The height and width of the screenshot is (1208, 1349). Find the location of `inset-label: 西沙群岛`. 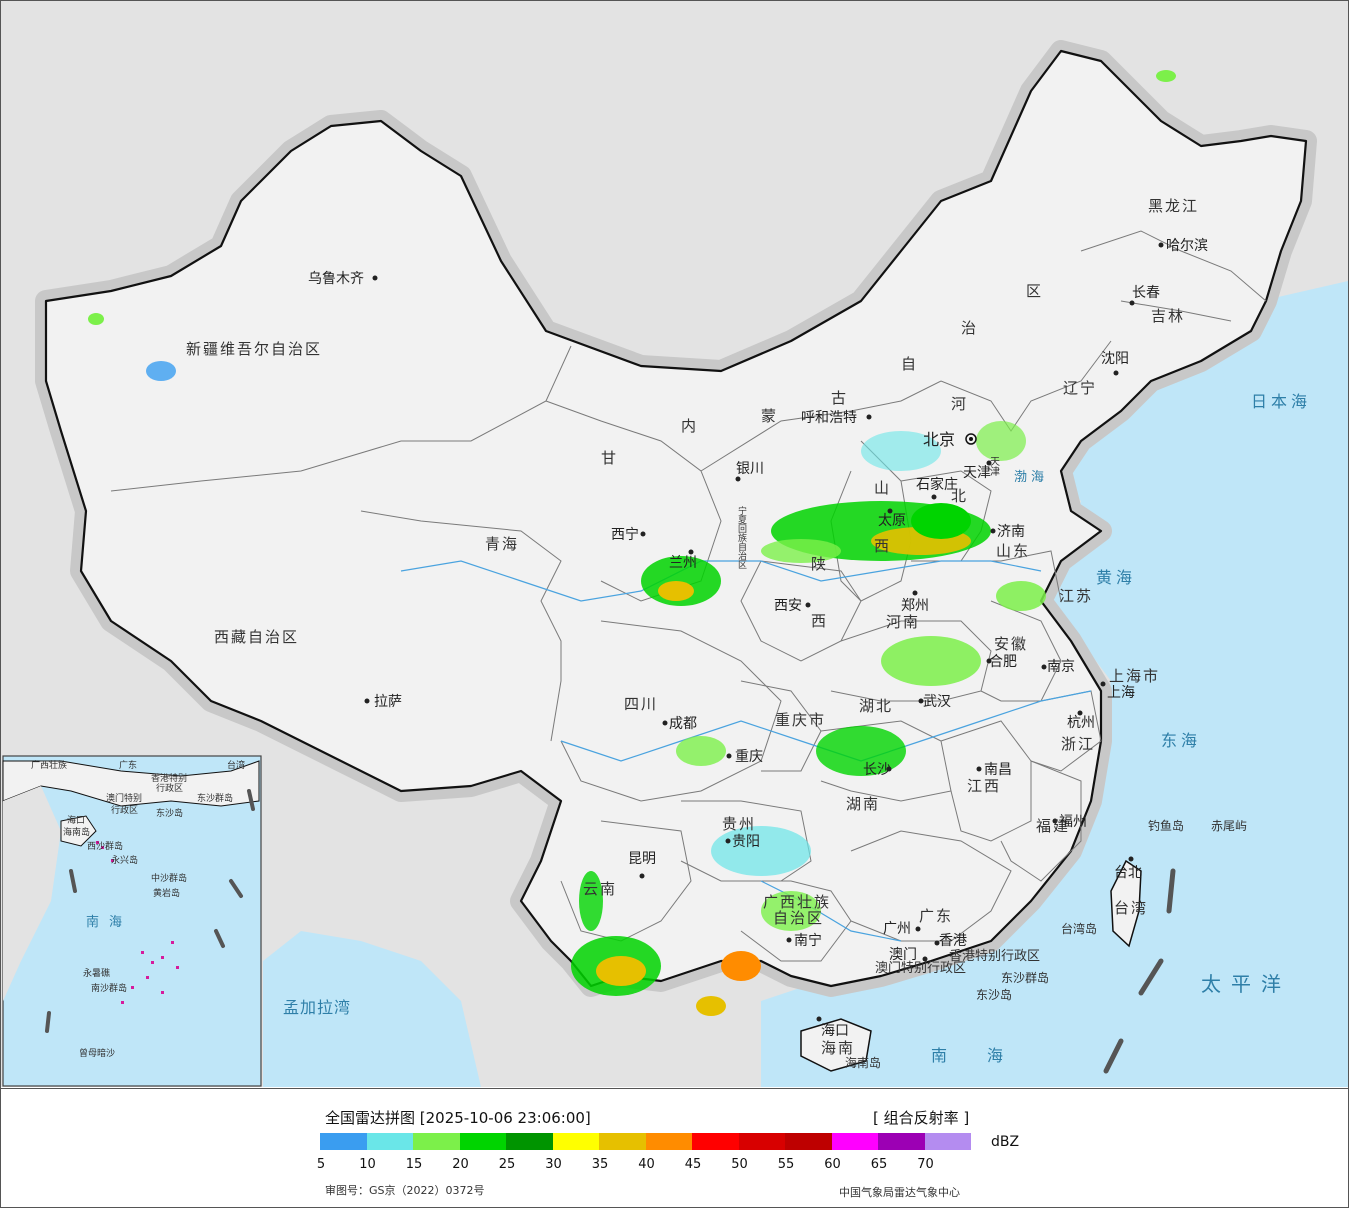

inset-label: 西沙群岛 is located at coordinates (105, 846).